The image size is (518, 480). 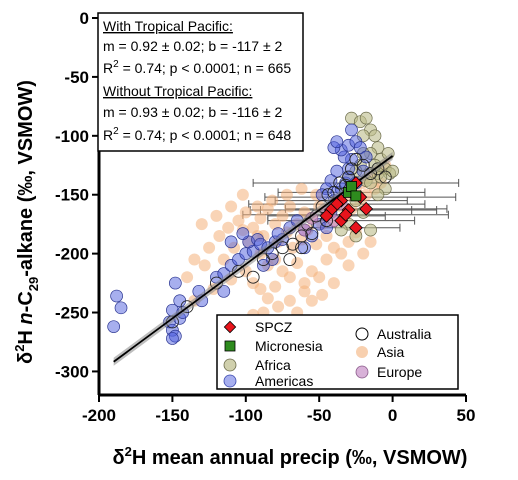 What do you see at coordinates (77, 195) in the screenshot?
I see `y-ticks: 0 -50 -100 -150 -200 -250 -300` at bounding box center [77, 195].